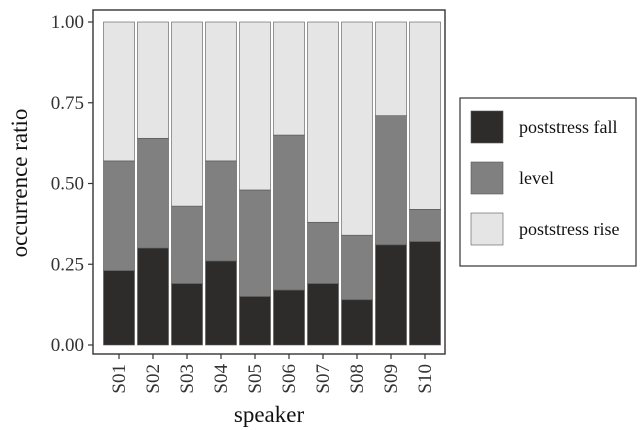 The height and width of the screenshot is (430, 640). What do you see at coordinates (153, 379) in the screenshot?
I see `x-tick-label: S02` at bounding box center [153, 379].